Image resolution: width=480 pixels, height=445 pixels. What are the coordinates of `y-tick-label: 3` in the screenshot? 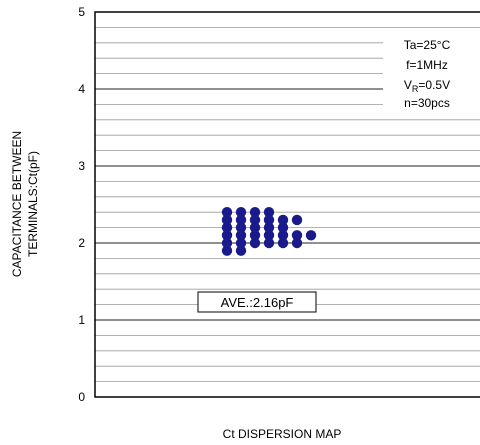 It's located at (81, 166).